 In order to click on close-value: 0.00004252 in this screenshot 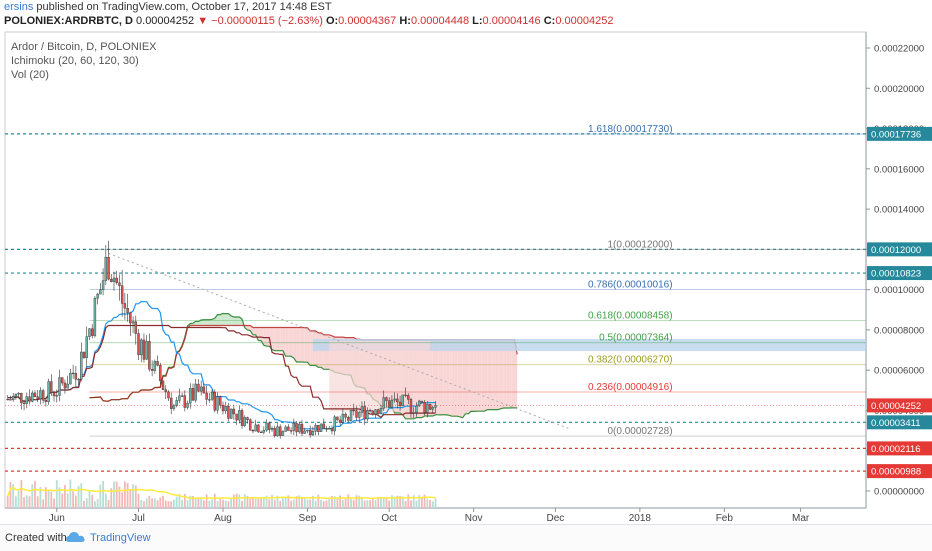, I will do `click(584, 21)`.